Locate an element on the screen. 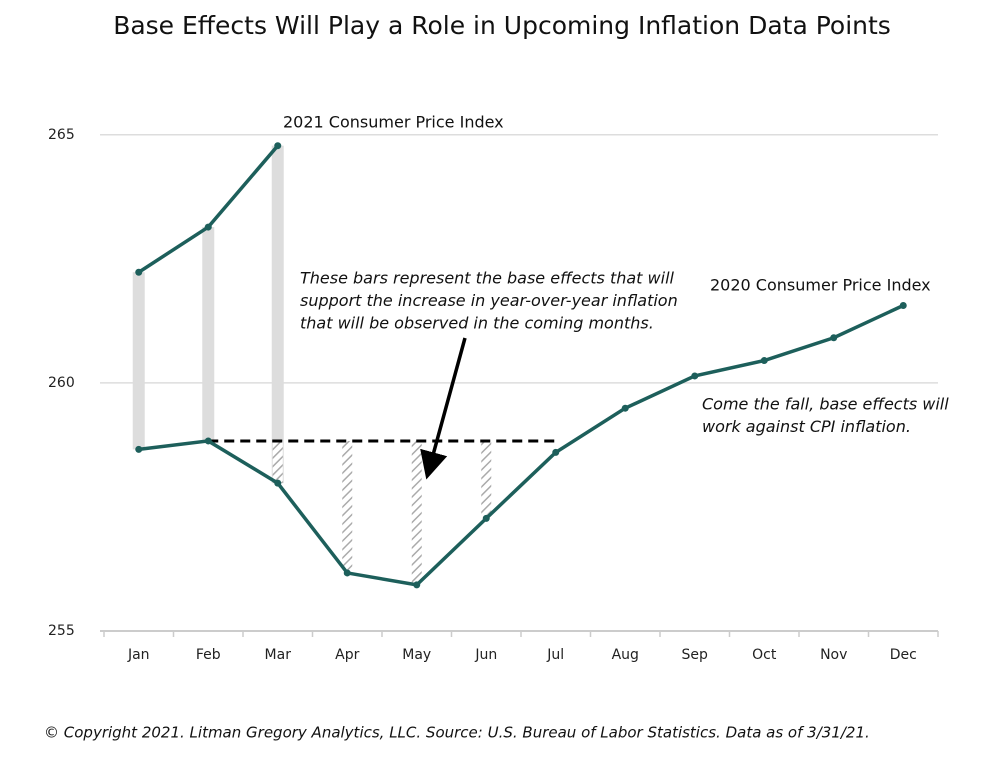 The image size is (1005, 780). x-tick-label: Jun is located at coordinates (485, 655).